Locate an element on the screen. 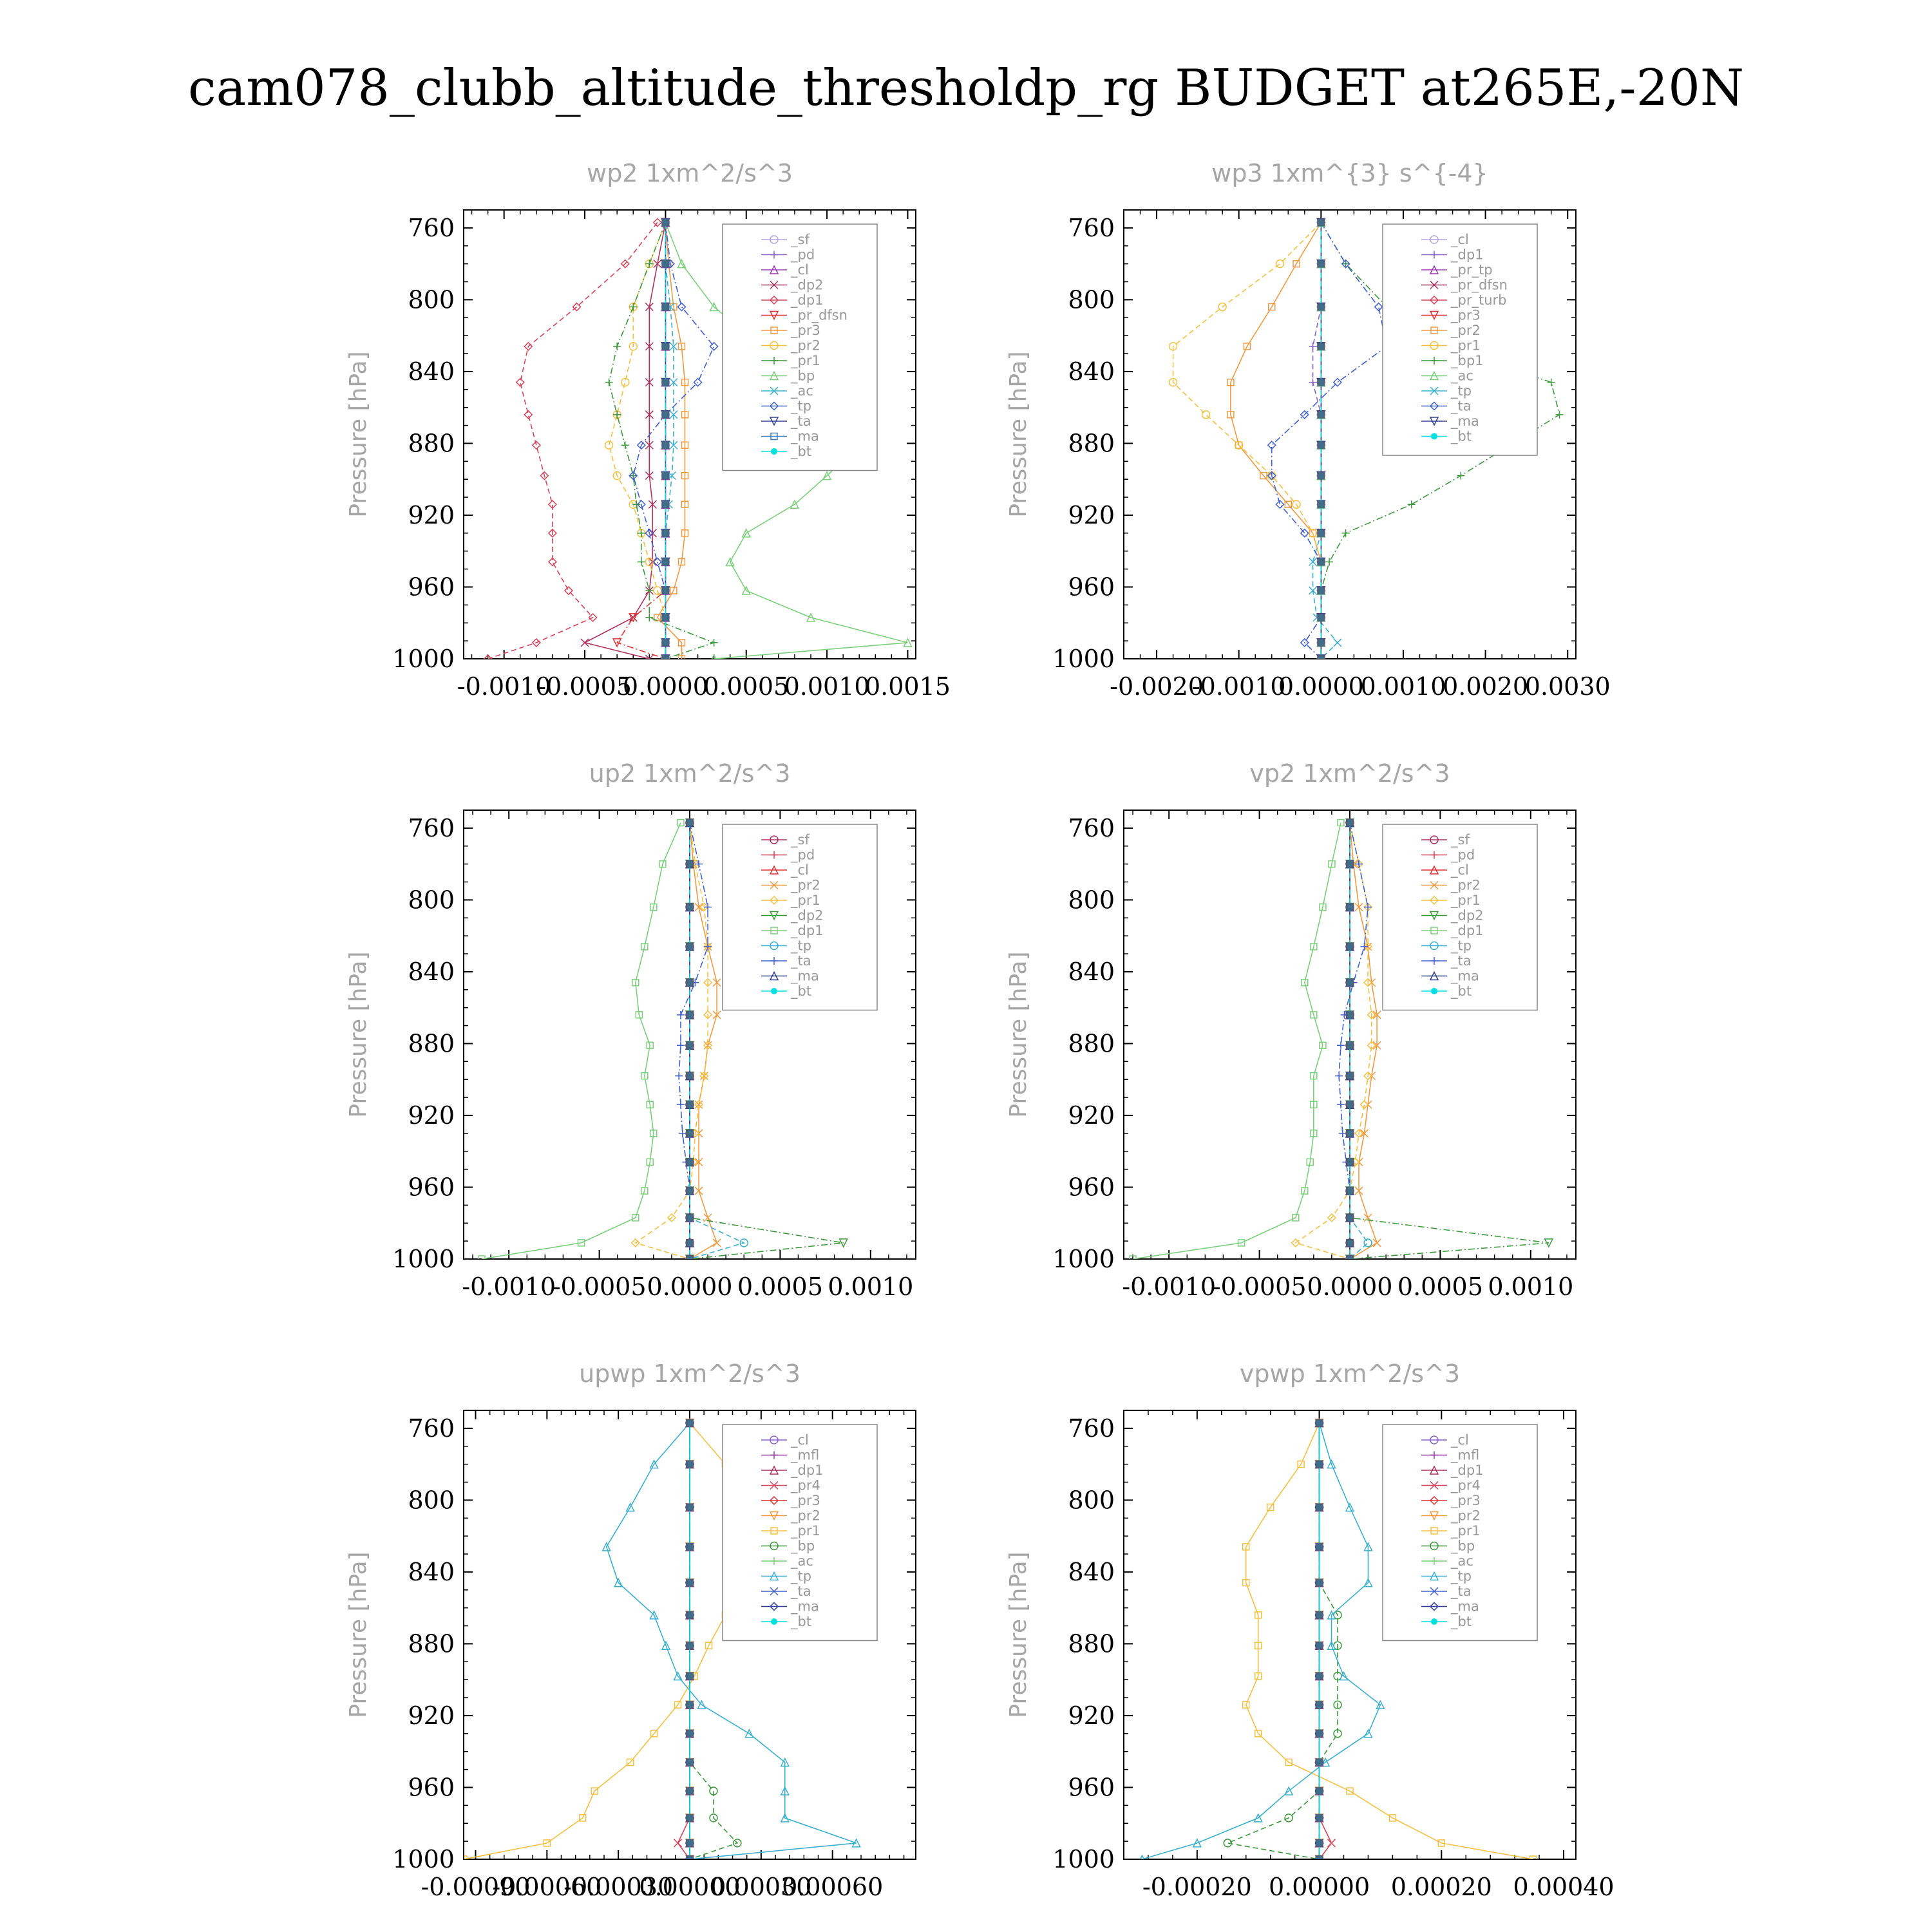 Image resolution: width=1932 pixels, height=1932 pixels. legend-label: _ma is located at coordinates (1465, 1607).